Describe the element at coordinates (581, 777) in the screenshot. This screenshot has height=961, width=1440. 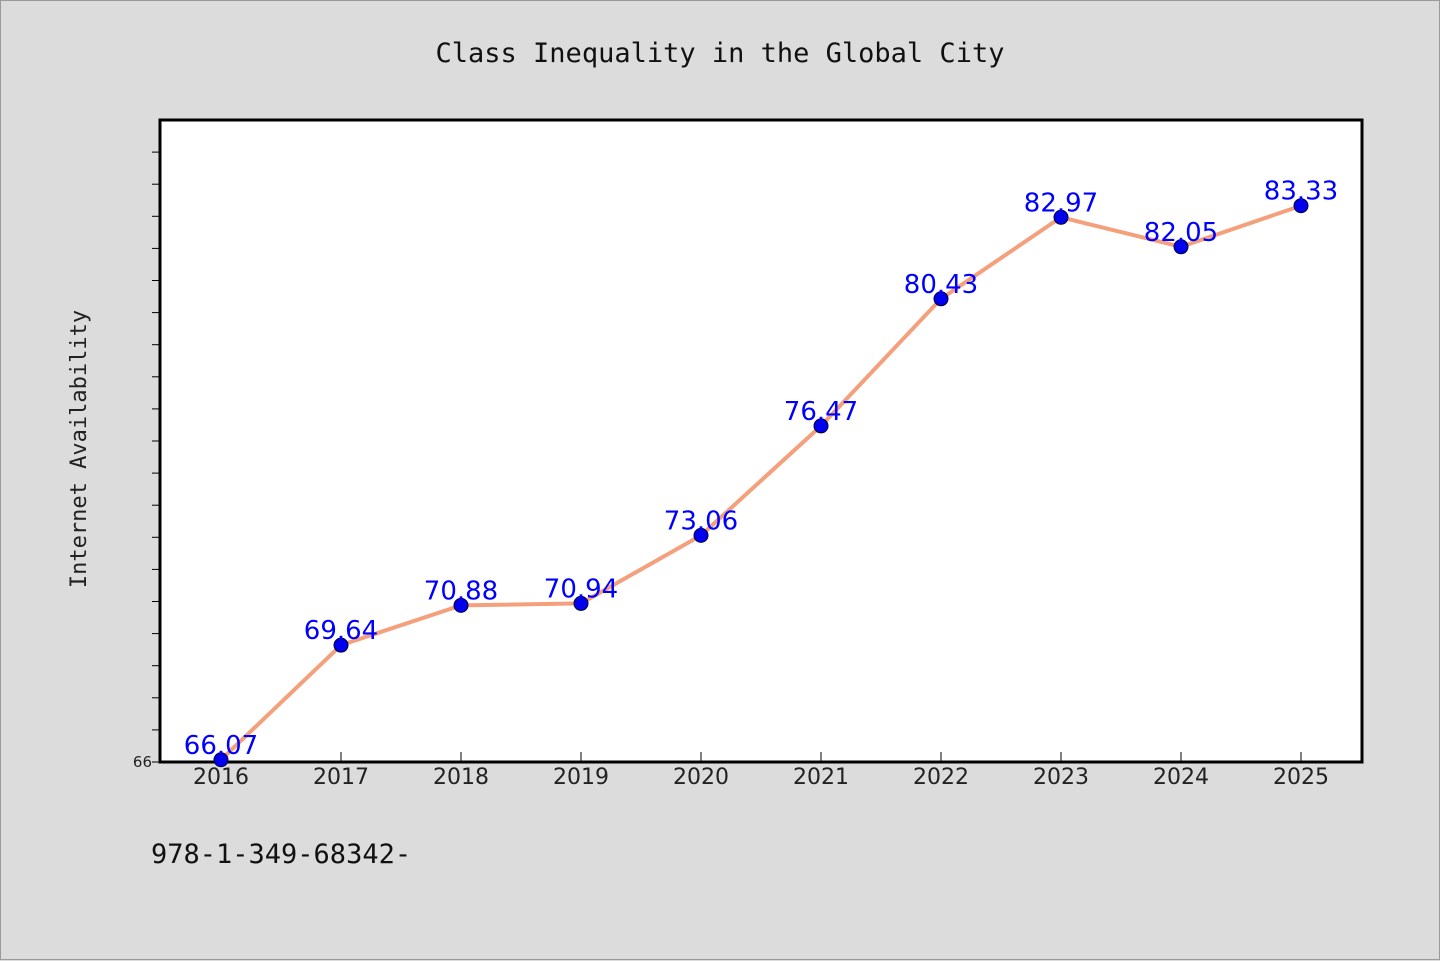
I see `x-tick-label: 2019` at that location.